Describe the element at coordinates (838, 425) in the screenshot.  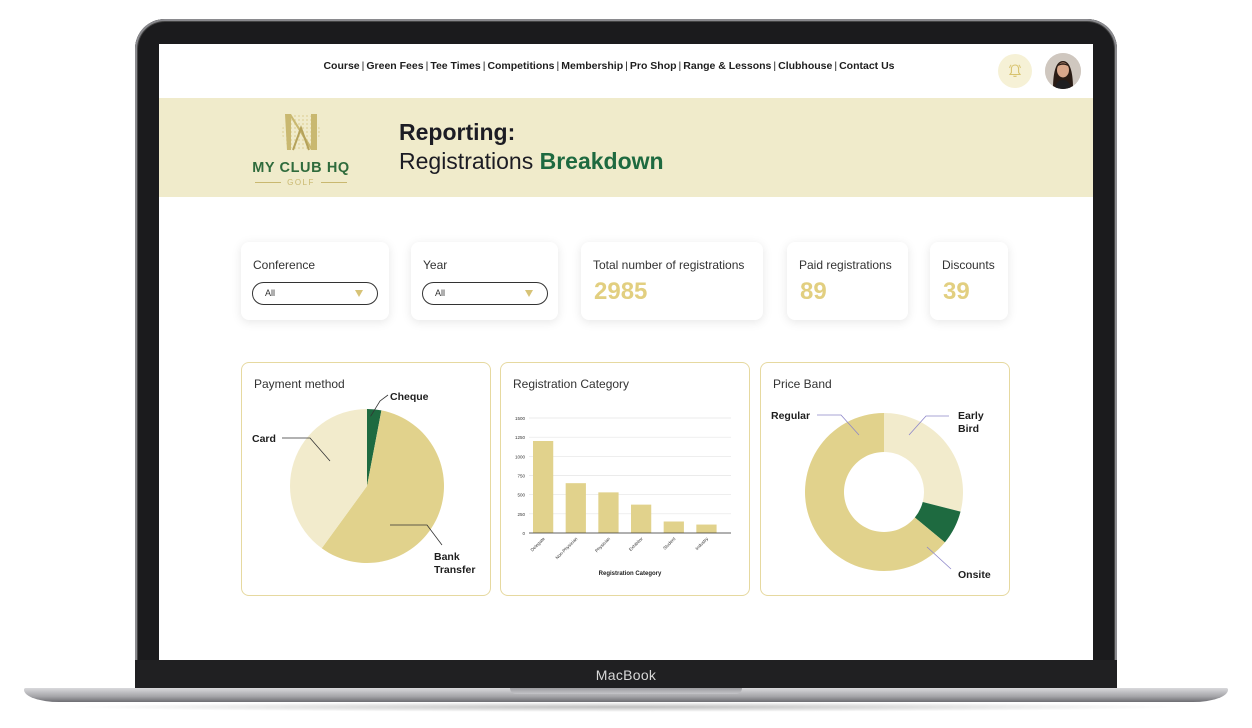
I see `donut-leader-regular` at that location.